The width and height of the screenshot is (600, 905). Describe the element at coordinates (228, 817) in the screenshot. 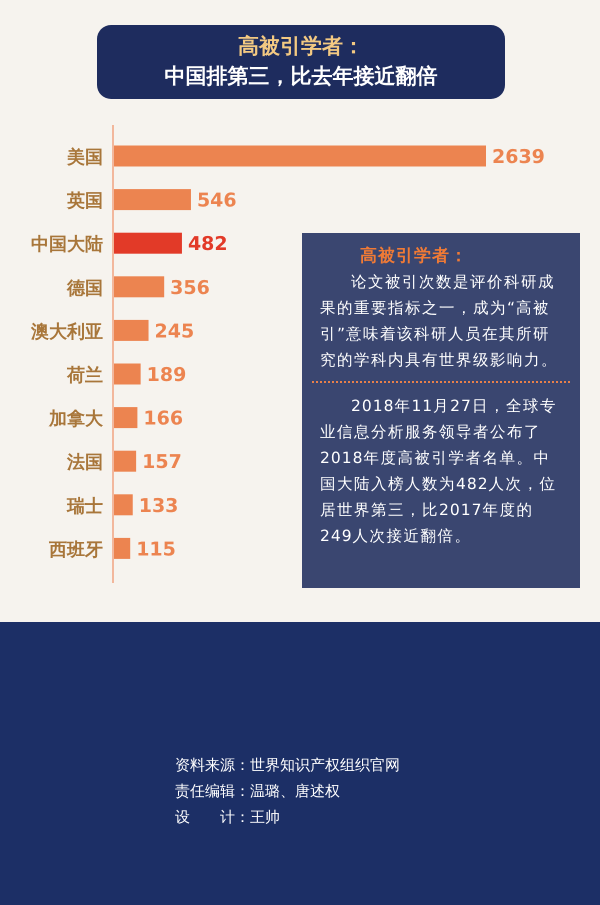

I see `text: 设 计：王帅` at that location.